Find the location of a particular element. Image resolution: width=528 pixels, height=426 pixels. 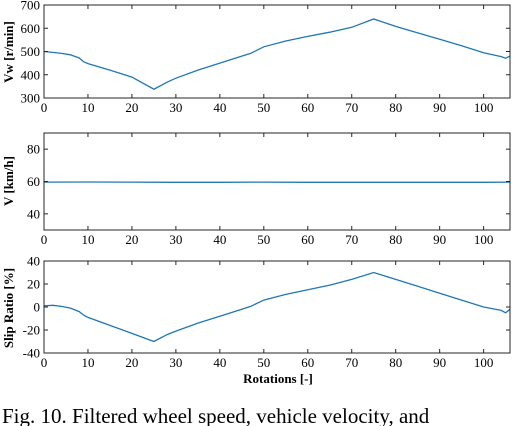

y-tick-label: 60 is located at coordinates (33, 181).